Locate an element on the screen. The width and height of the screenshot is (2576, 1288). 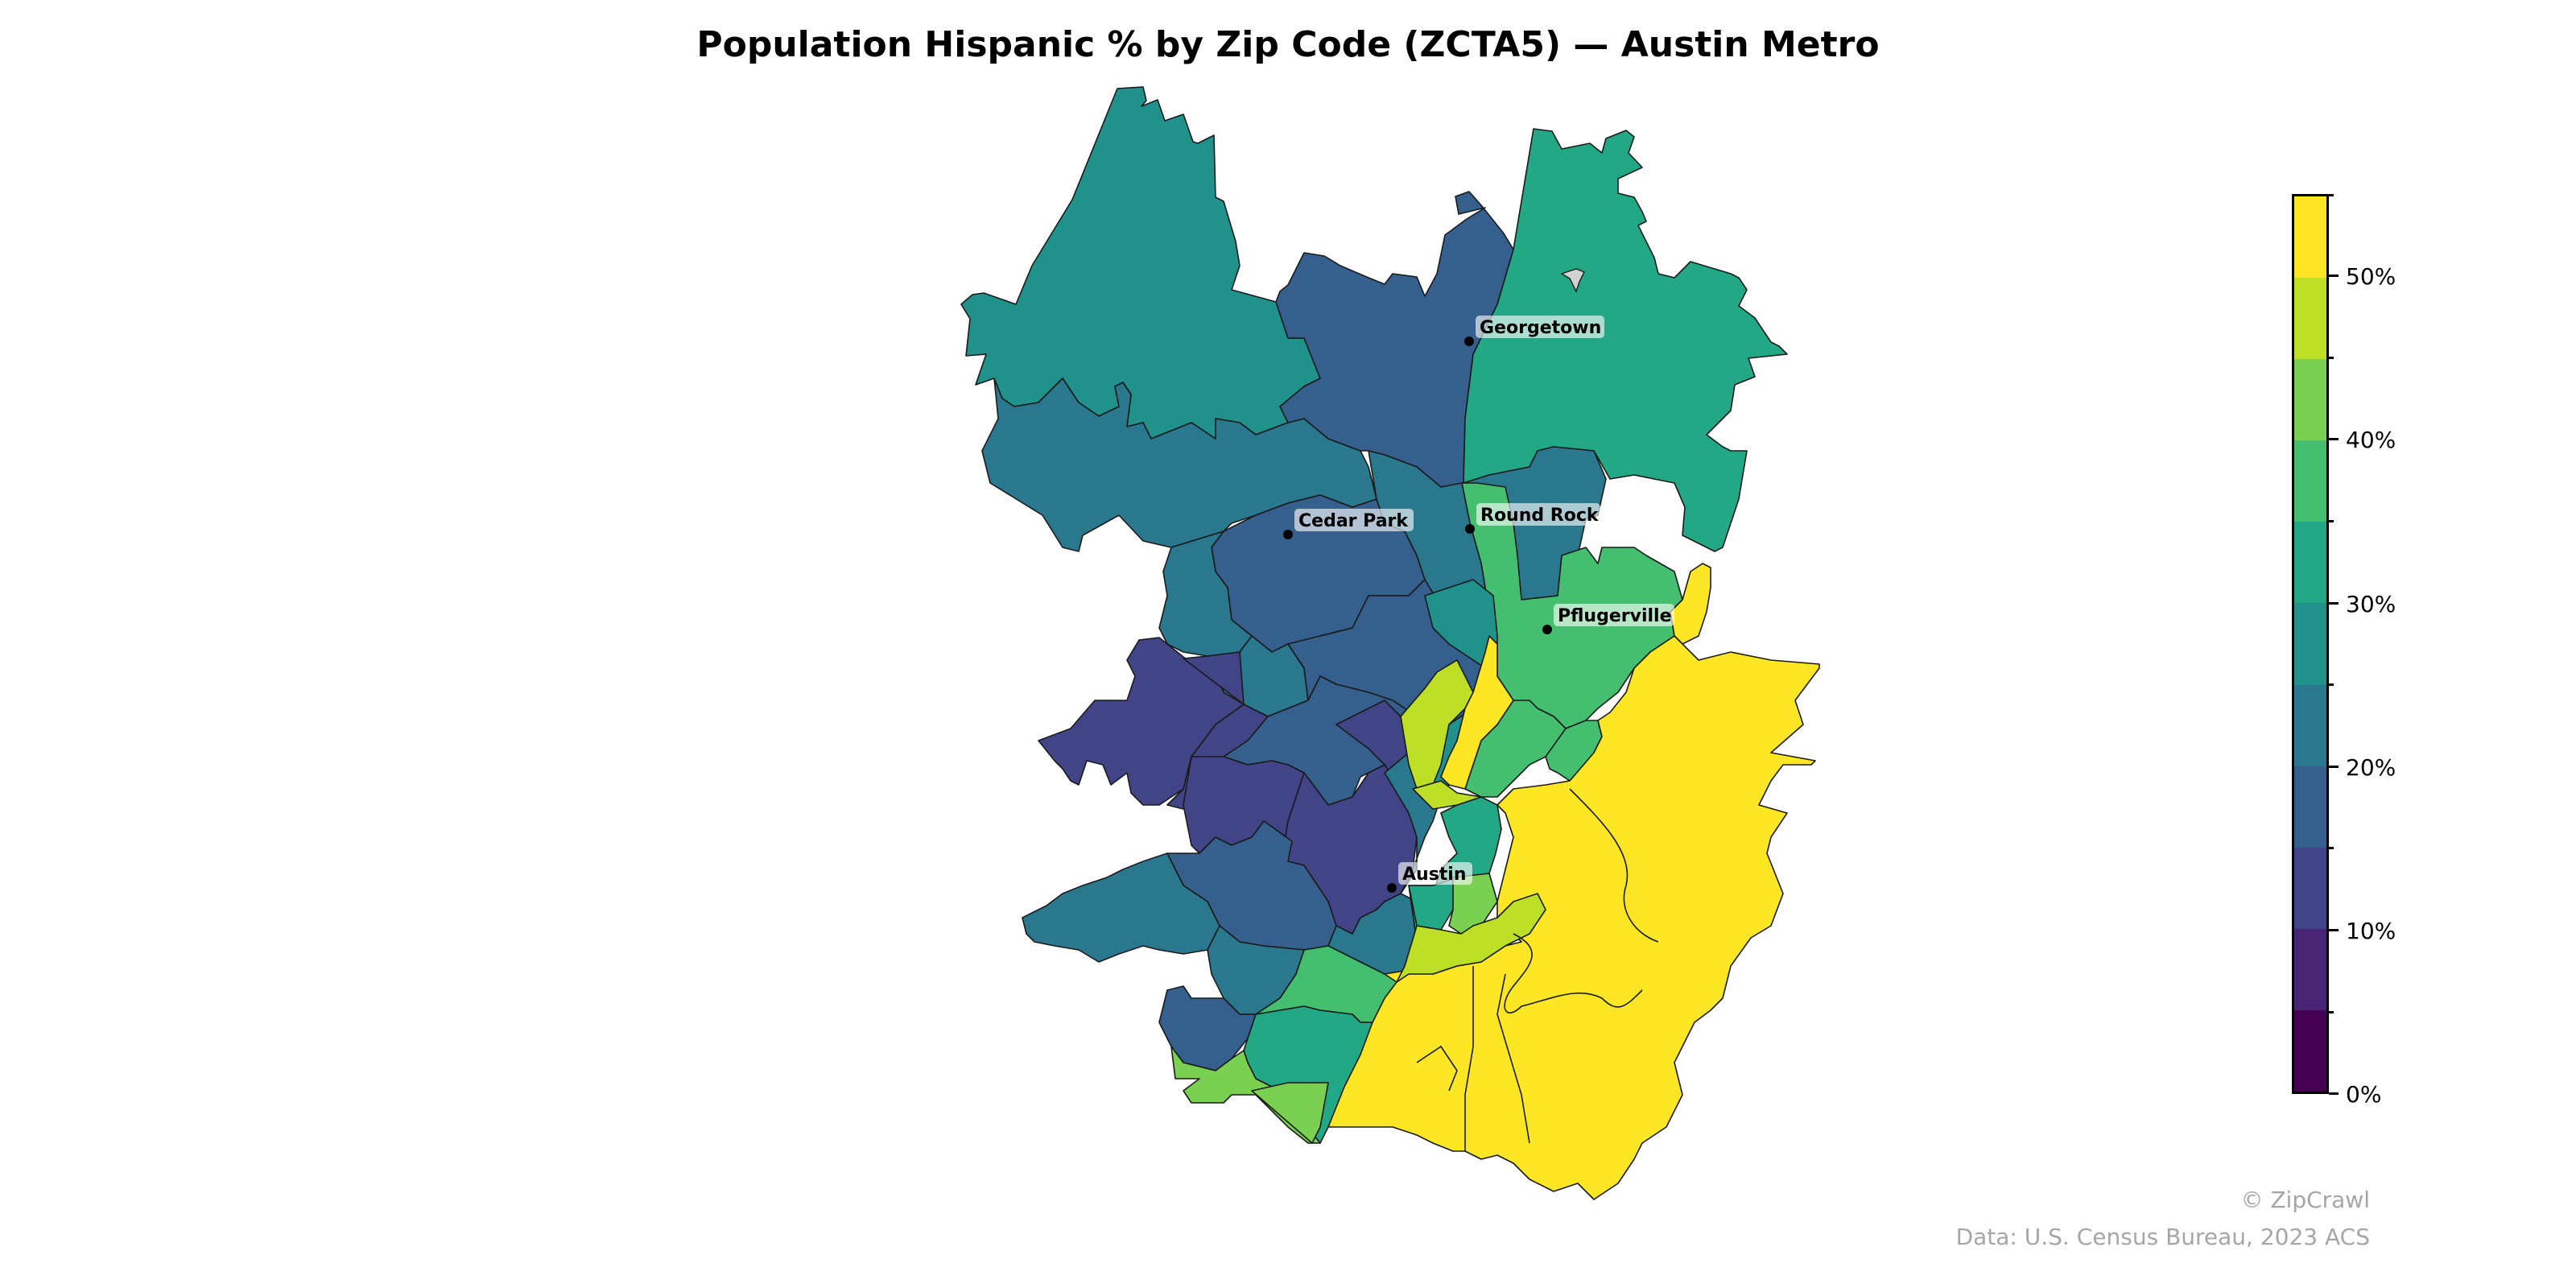
colorbar is located at coordinates (2310, 644).